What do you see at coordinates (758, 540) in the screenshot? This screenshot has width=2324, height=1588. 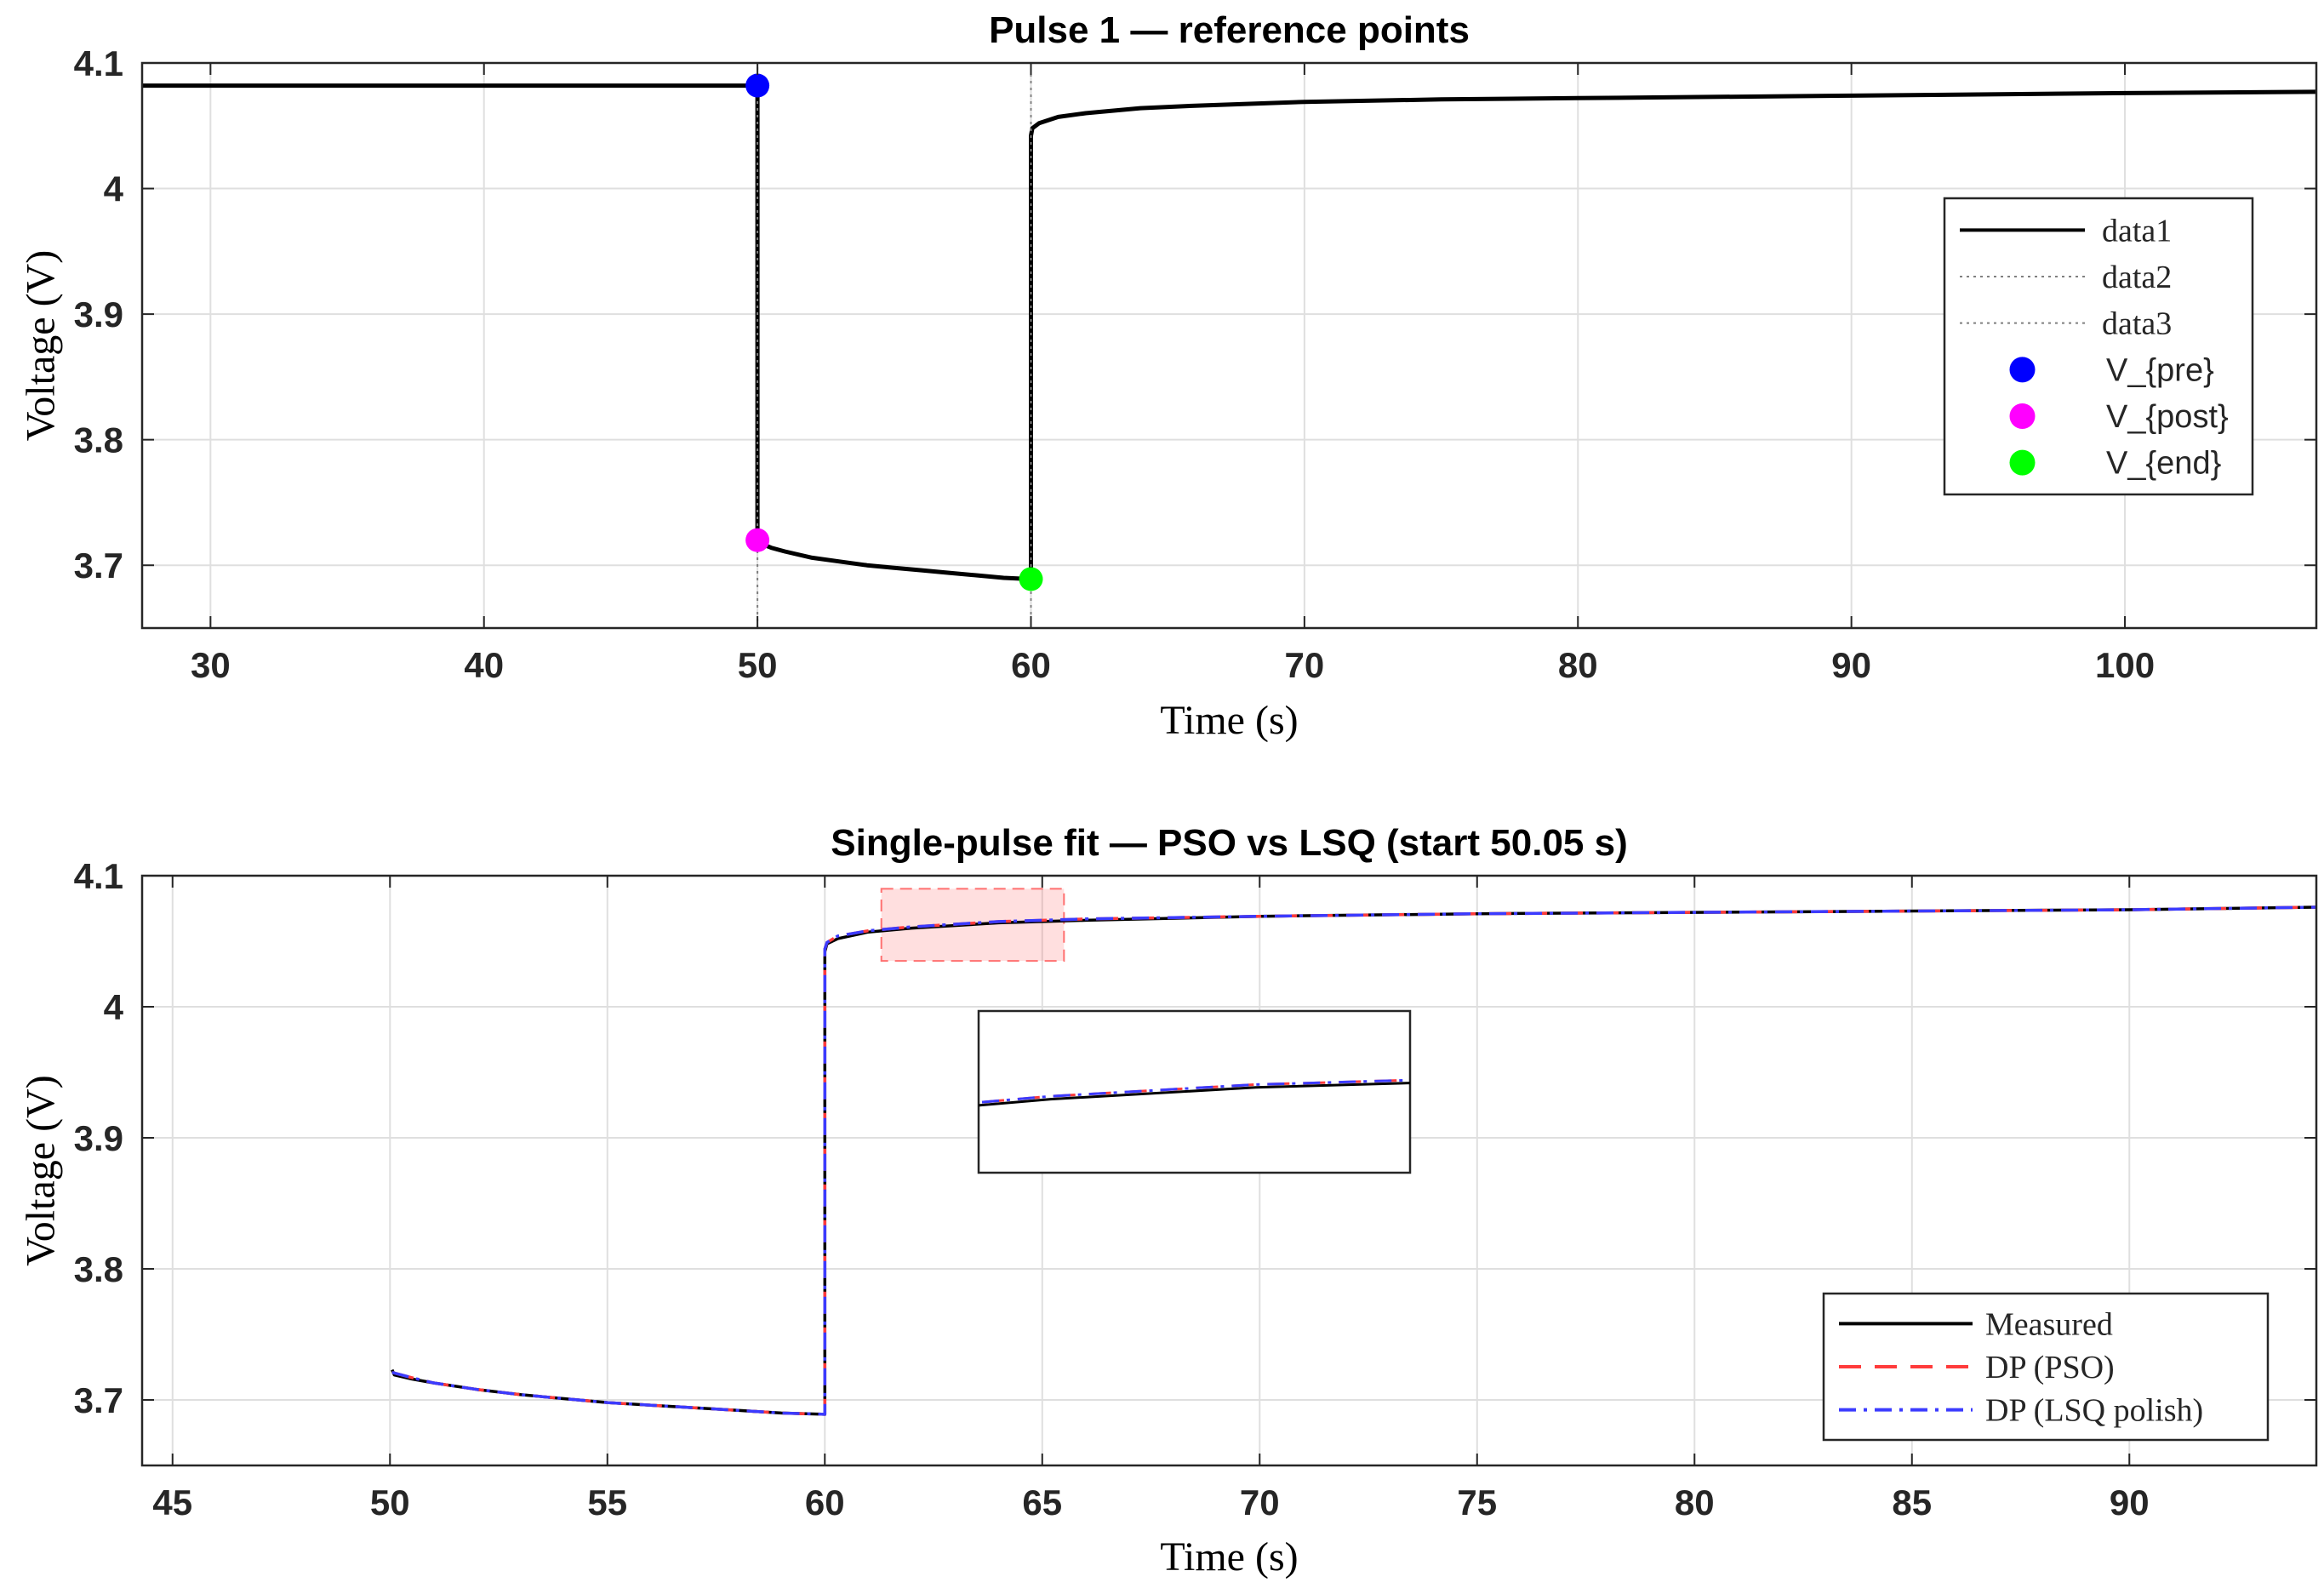 I see `data-point-v-post-` at bounding box center [758, 540].